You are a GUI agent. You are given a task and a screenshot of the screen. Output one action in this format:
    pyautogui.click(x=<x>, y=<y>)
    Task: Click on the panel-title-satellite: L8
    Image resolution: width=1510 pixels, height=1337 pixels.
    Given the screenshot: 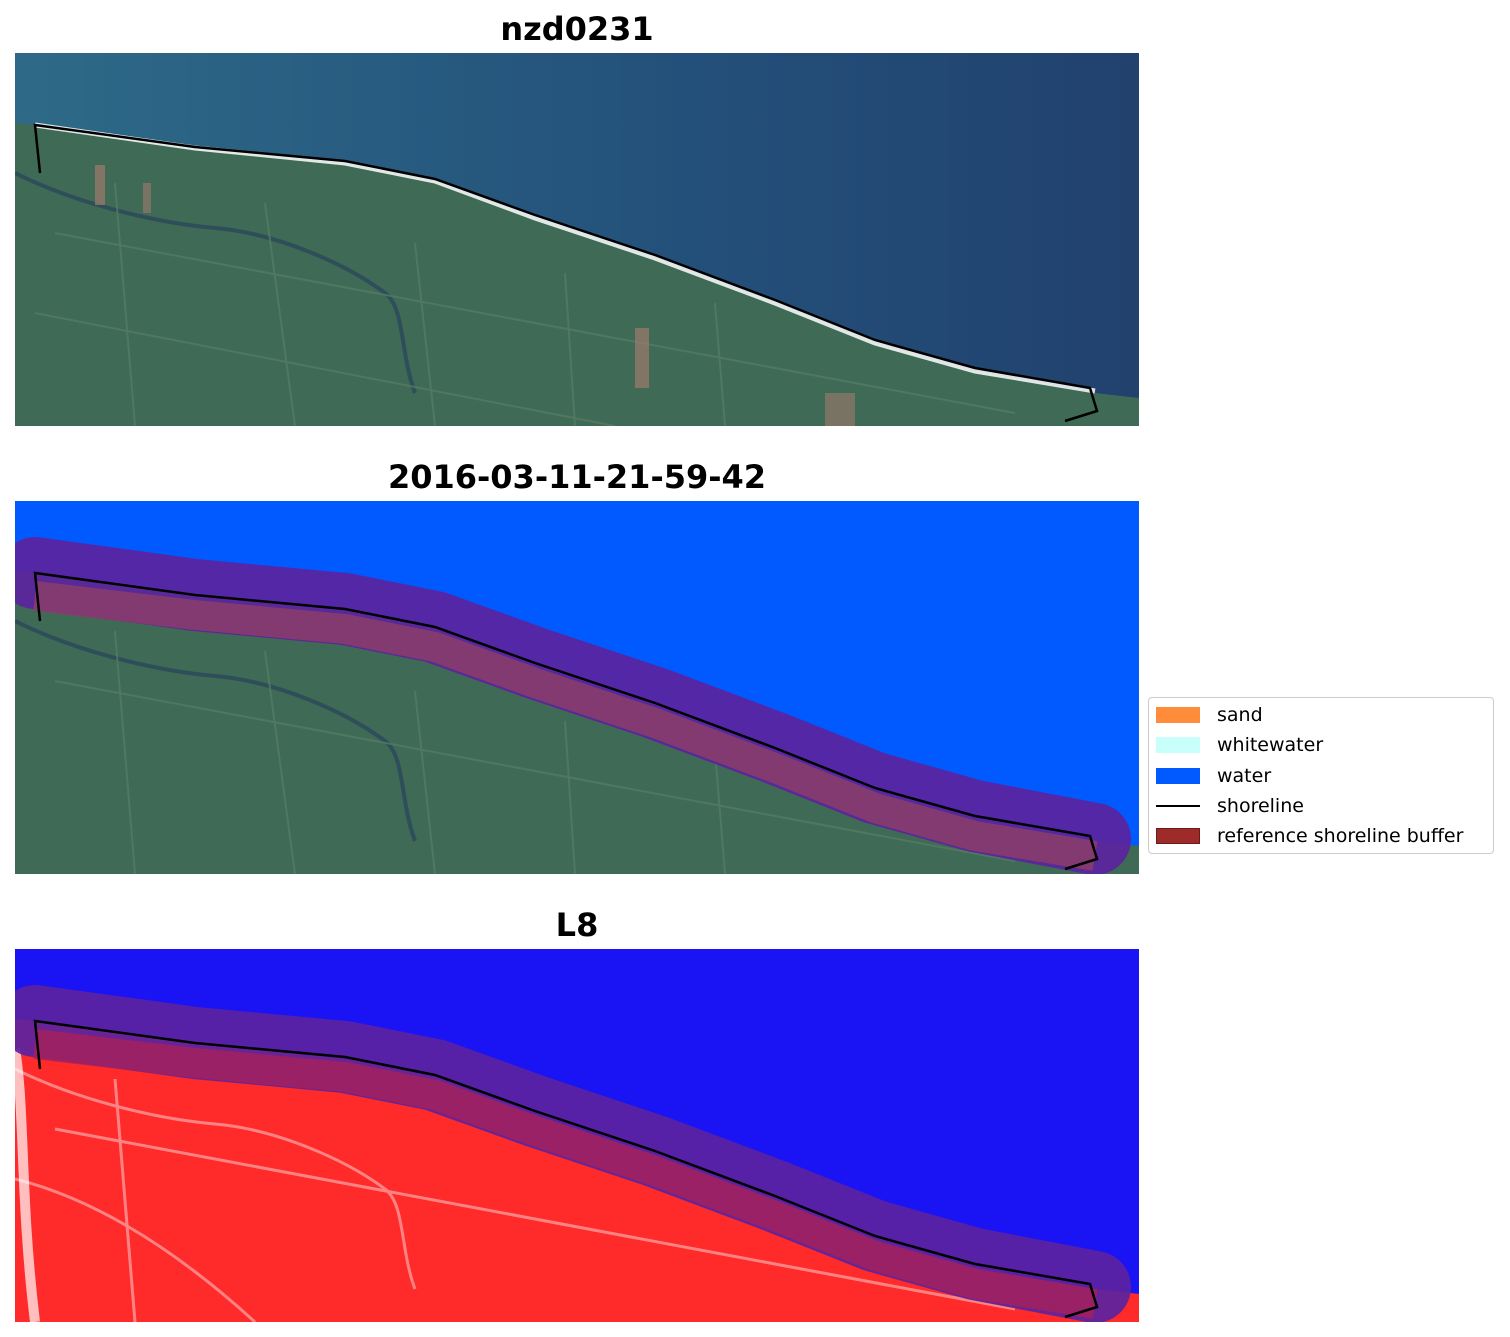 What is the action you would take?
    pyautogui.click(x=577, y=925)
    